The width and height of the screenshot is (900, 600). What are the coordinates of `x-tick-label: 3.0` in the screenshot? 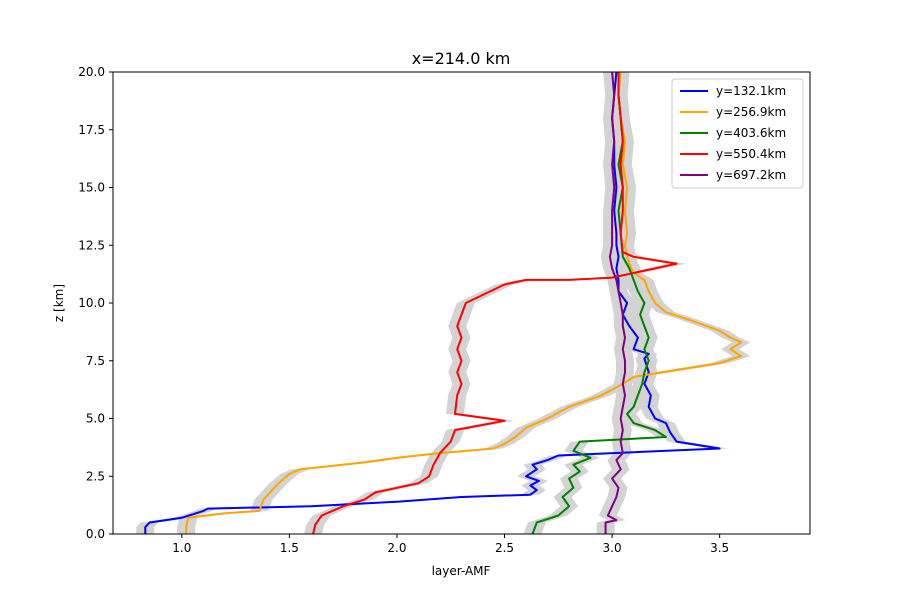 It's located at (612, 548).